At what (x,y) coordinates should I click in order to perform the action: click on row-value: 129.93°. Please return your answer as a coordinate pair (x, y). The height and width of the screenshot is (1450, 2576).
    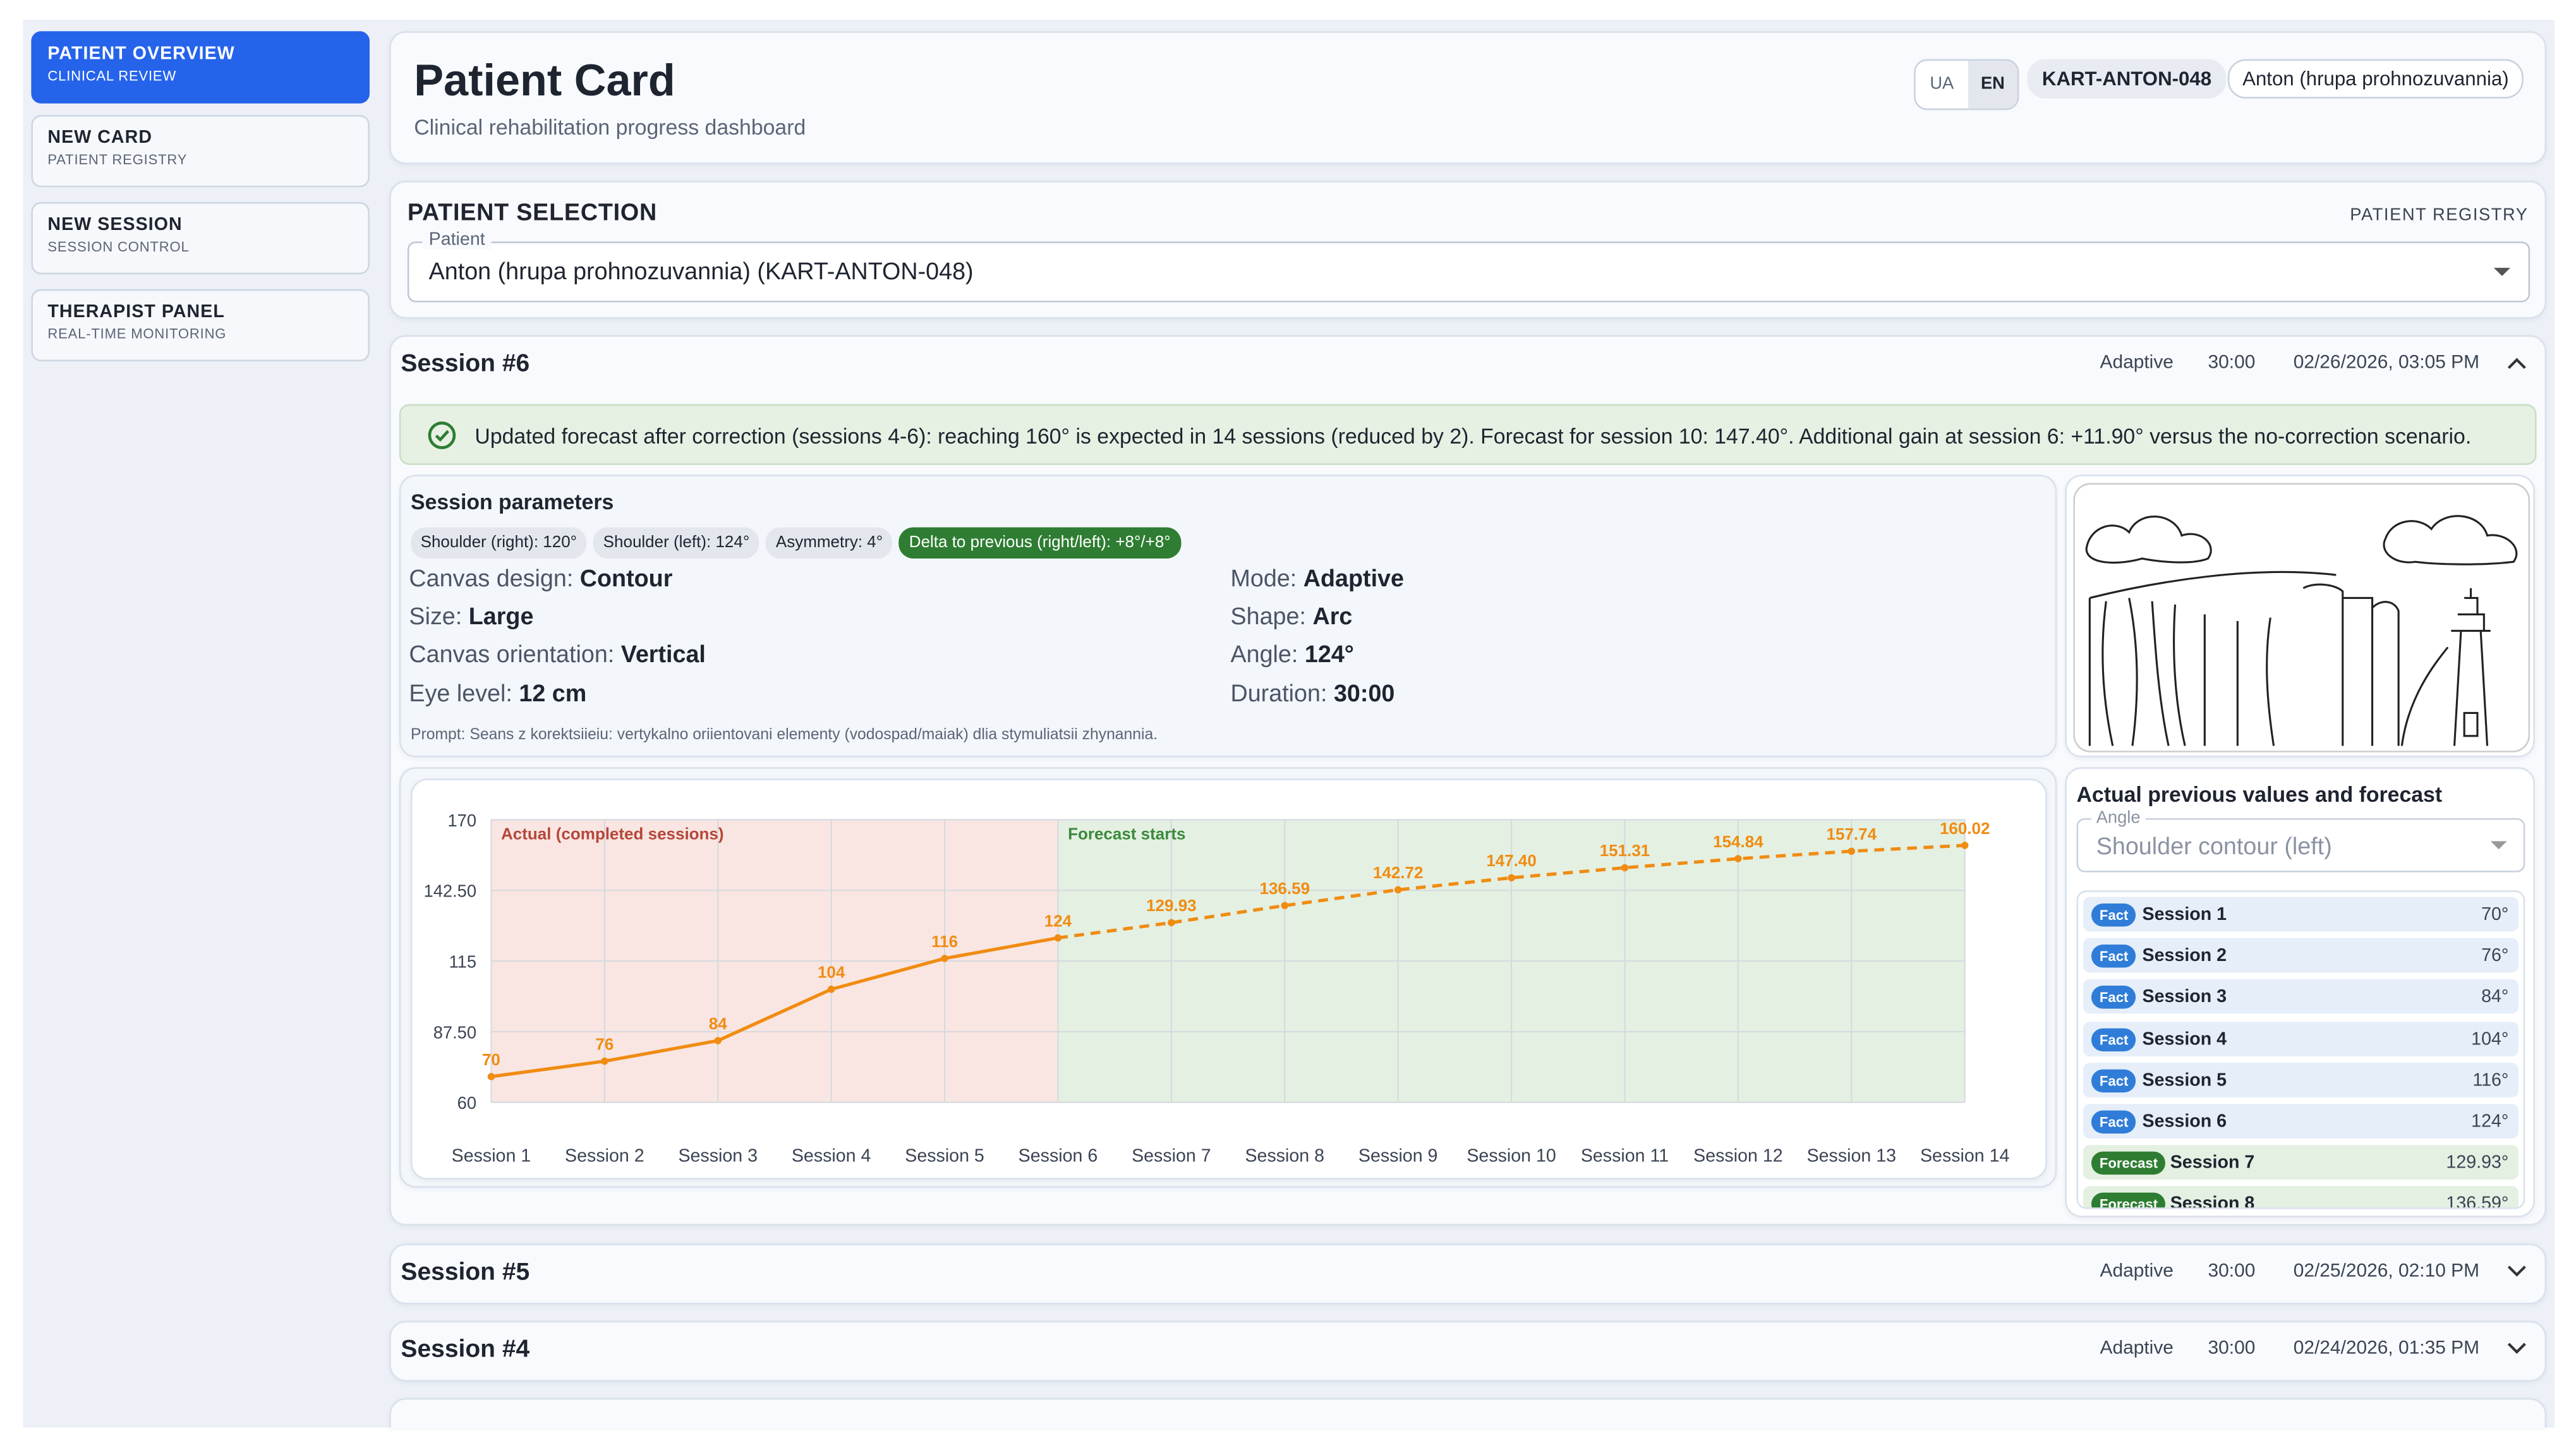
    Looking at the image, I should click on (2477, 1163).